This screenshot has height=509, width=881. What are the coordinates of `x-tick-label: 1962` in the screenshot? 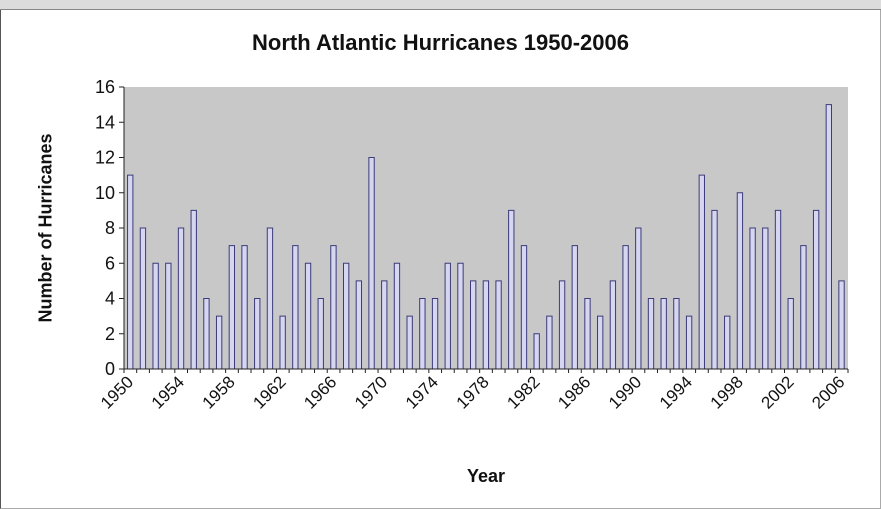 It's located at (269, 392).